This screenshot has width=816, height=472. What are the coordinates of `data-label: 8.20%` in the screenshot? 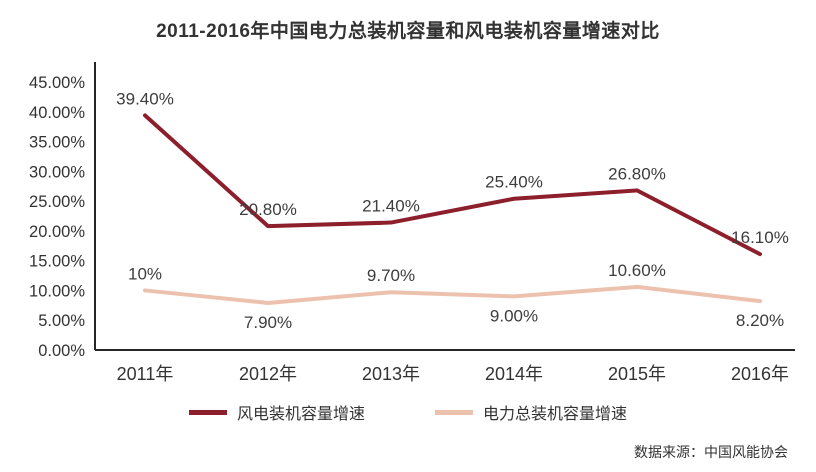 It's located at (760, 320).